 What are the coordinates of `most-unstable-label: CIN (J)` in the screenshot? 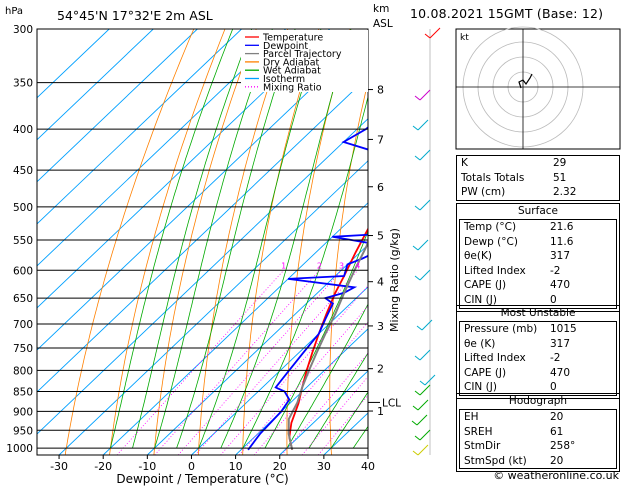 It's located at (480, 387).